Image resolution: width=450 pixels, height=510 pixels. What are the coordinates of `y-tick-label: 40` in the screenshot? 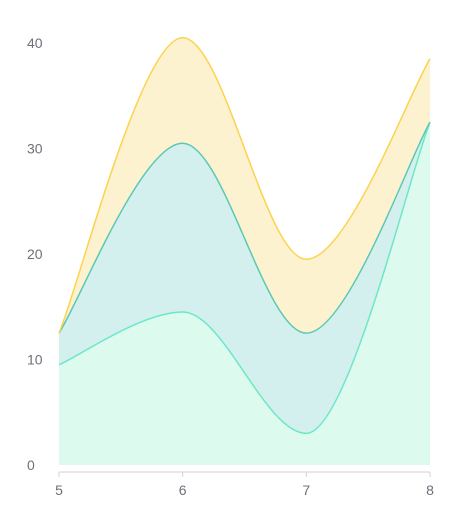 It's located at (35, 43).